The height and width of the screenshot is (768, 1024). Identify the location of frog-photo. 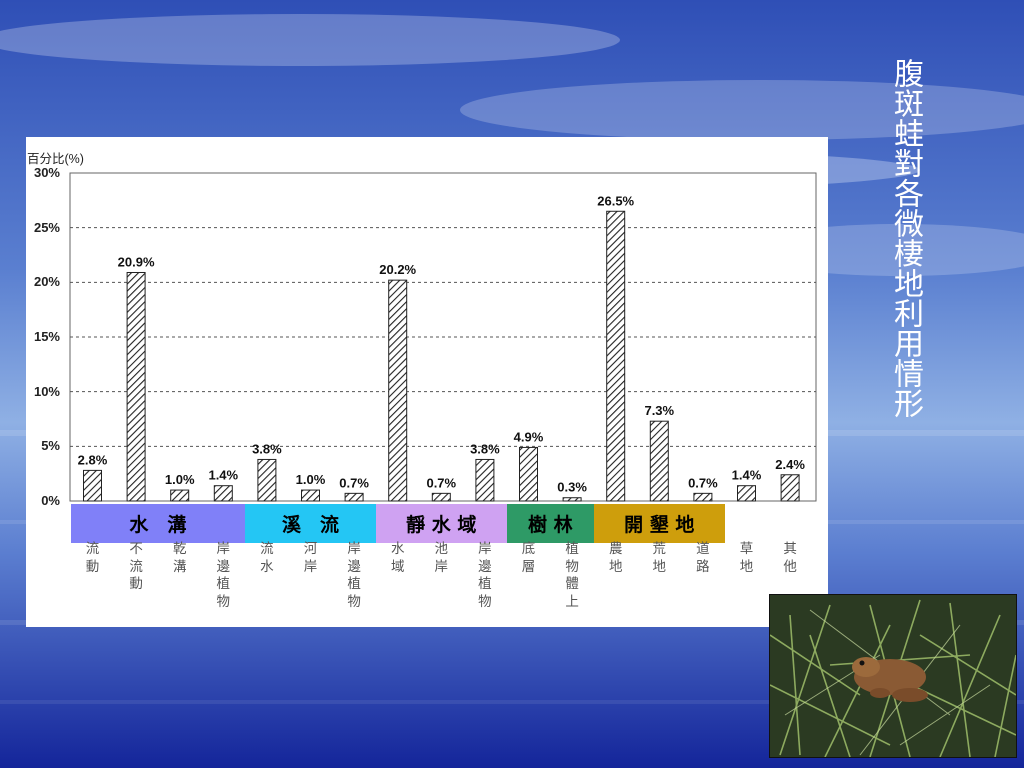
(893, 676).